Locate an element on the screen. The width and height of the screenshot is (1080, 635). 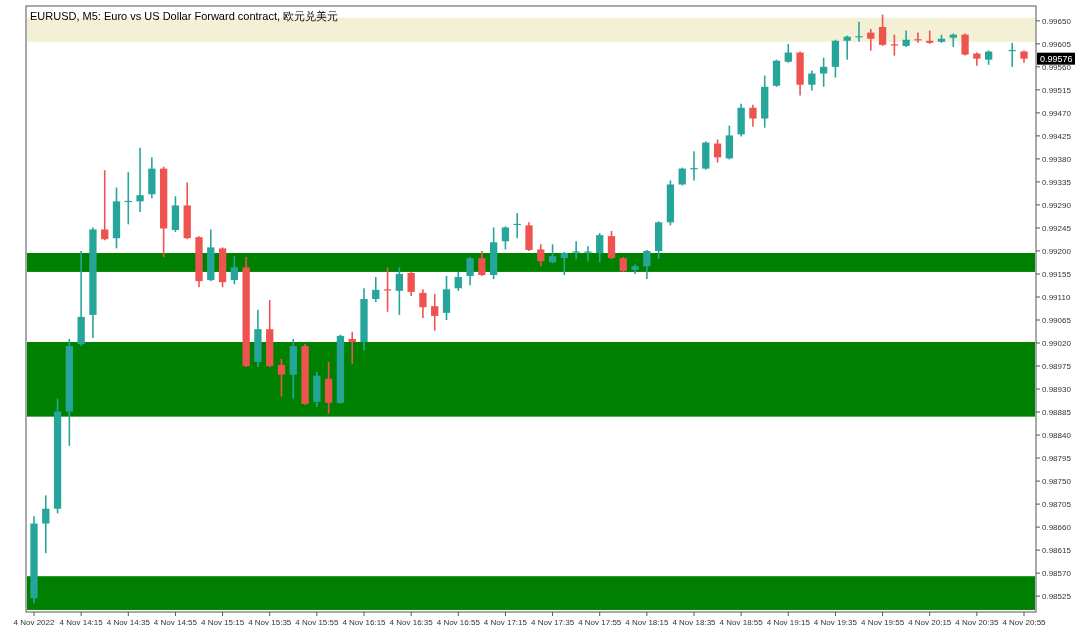
y-tick-label: 0.99380 is located at coordinates (1057, 159).